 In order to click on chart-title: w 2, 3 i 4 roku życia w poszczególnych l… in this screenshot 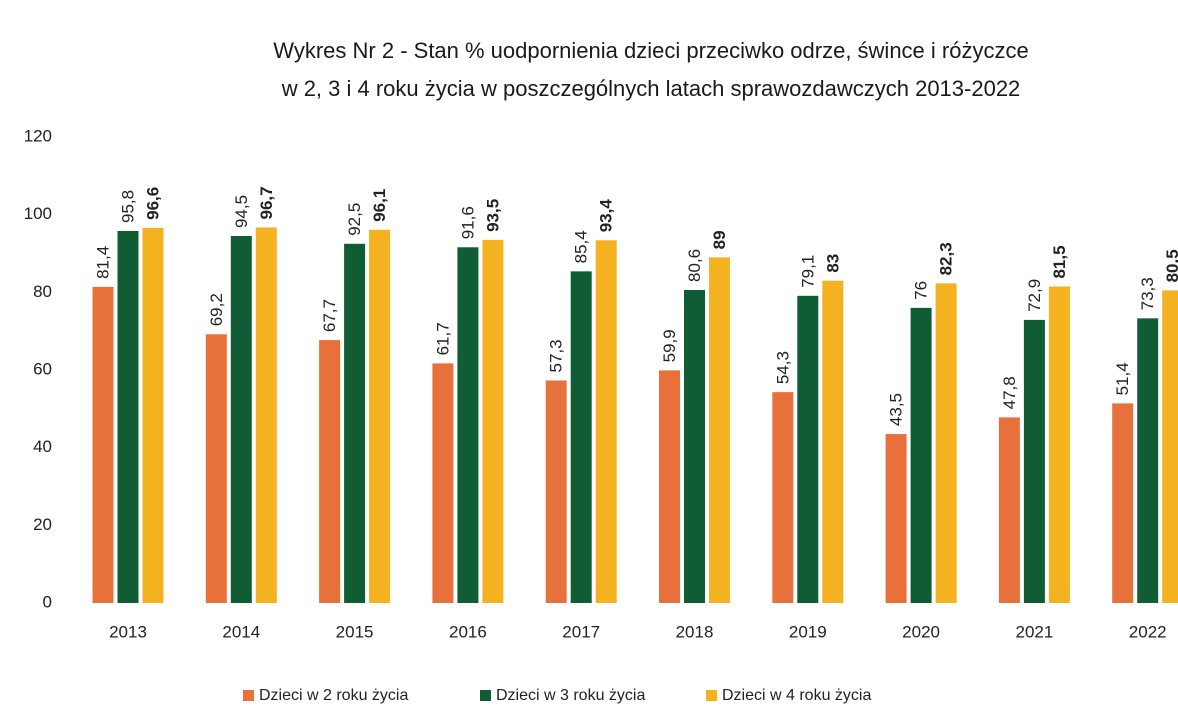, I will do `click(651, 88)`.